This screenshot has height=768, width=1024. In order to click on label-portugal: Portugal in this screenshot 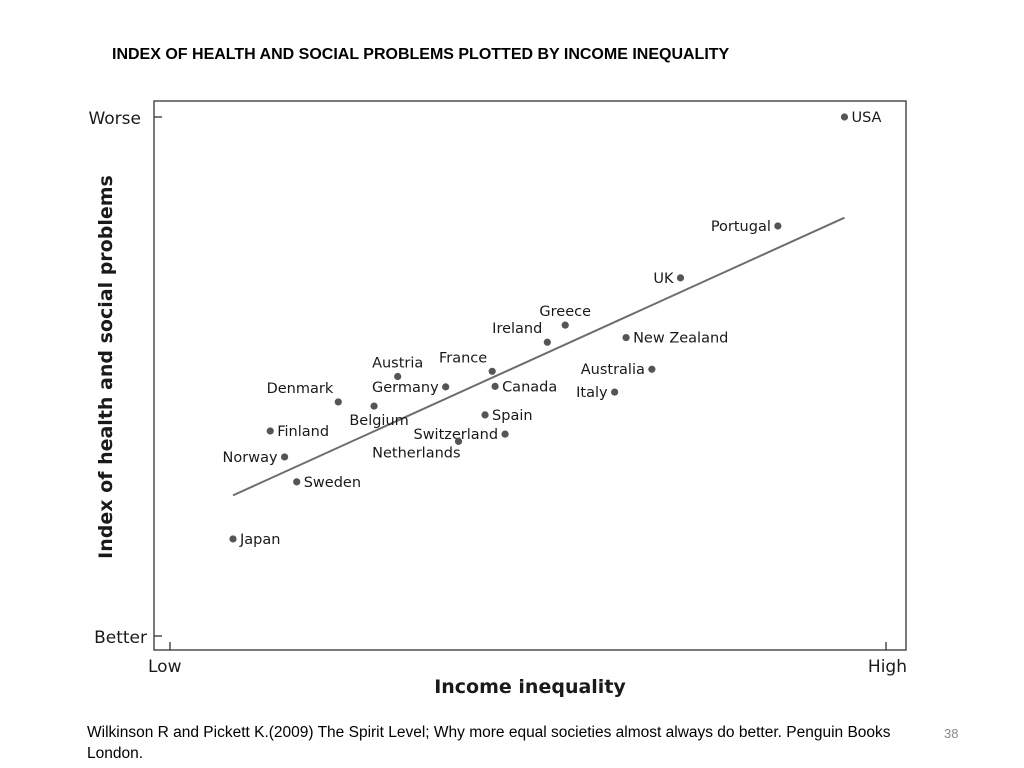, I will do `click(741, 227)`.